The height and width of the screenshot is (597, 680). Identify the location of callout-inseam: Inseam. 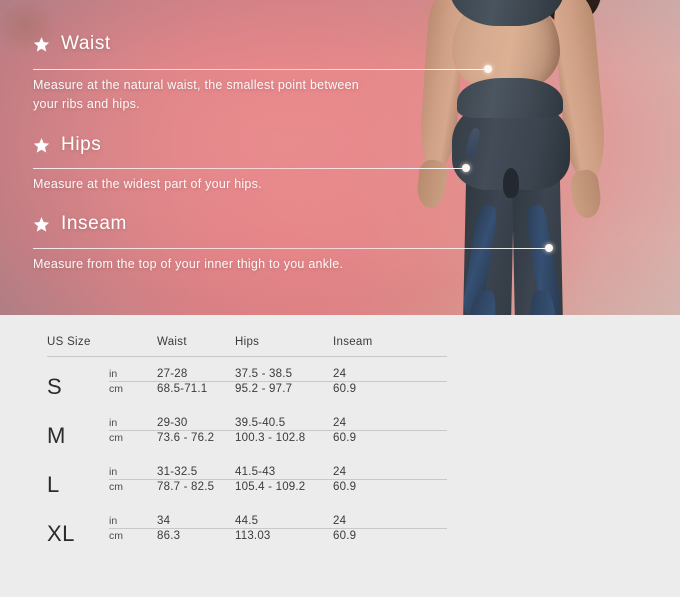
(80, 224).